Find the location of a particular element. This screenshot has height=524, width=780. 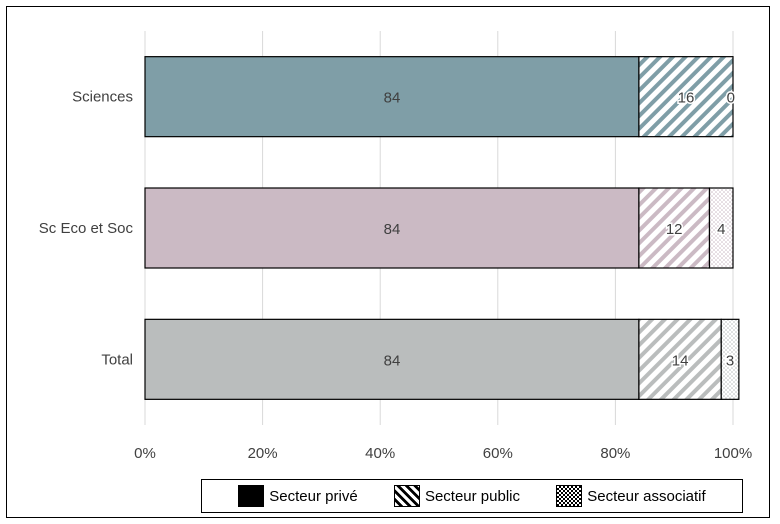

data-label: 4 is located at coordinates (721, 229).